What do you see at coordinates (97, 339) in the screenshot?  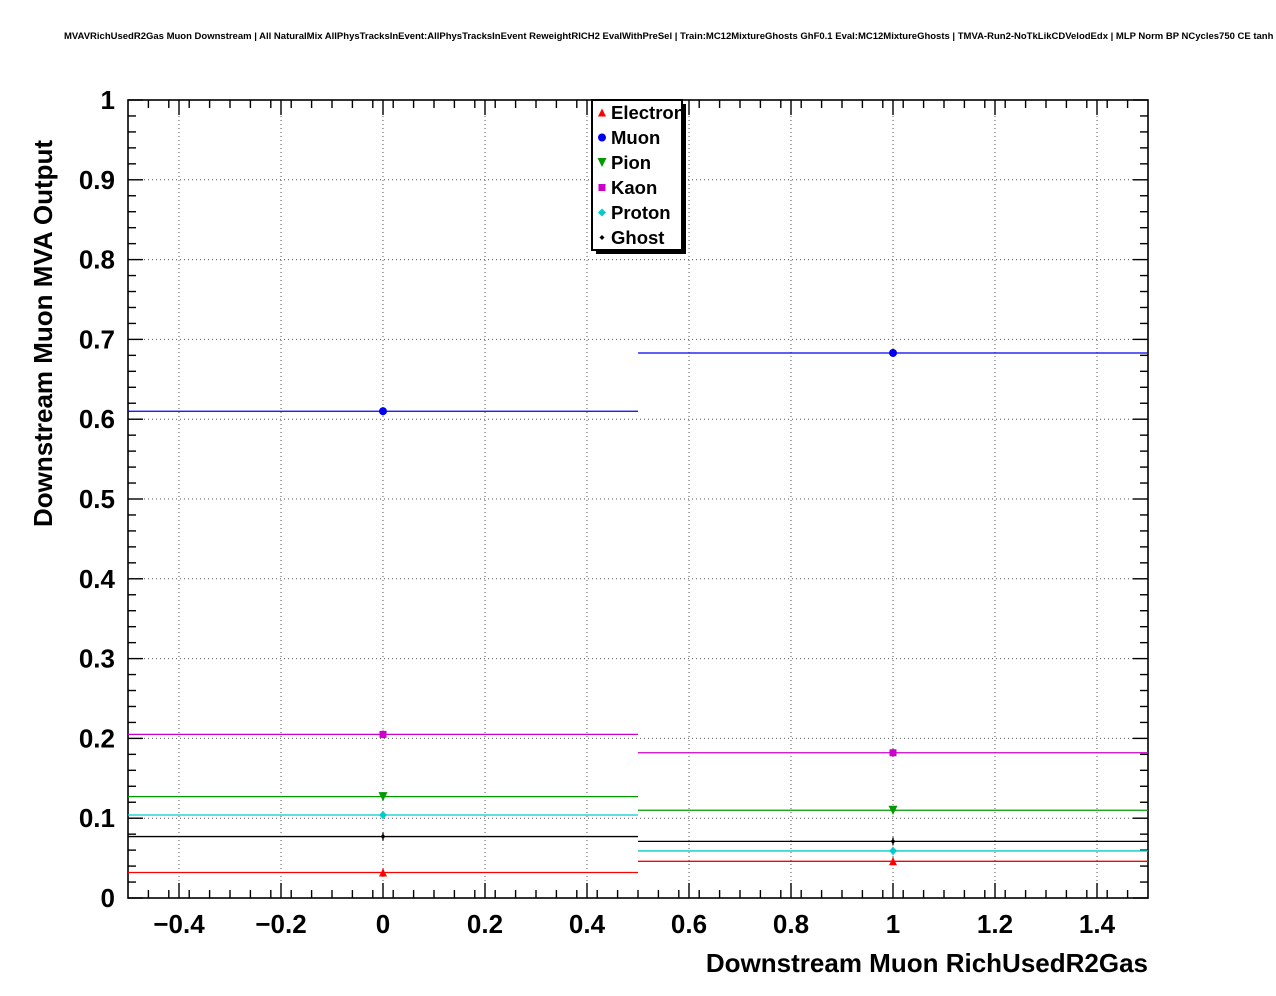 I see `svg-text: 0.7` at bounding box center [97, 339].